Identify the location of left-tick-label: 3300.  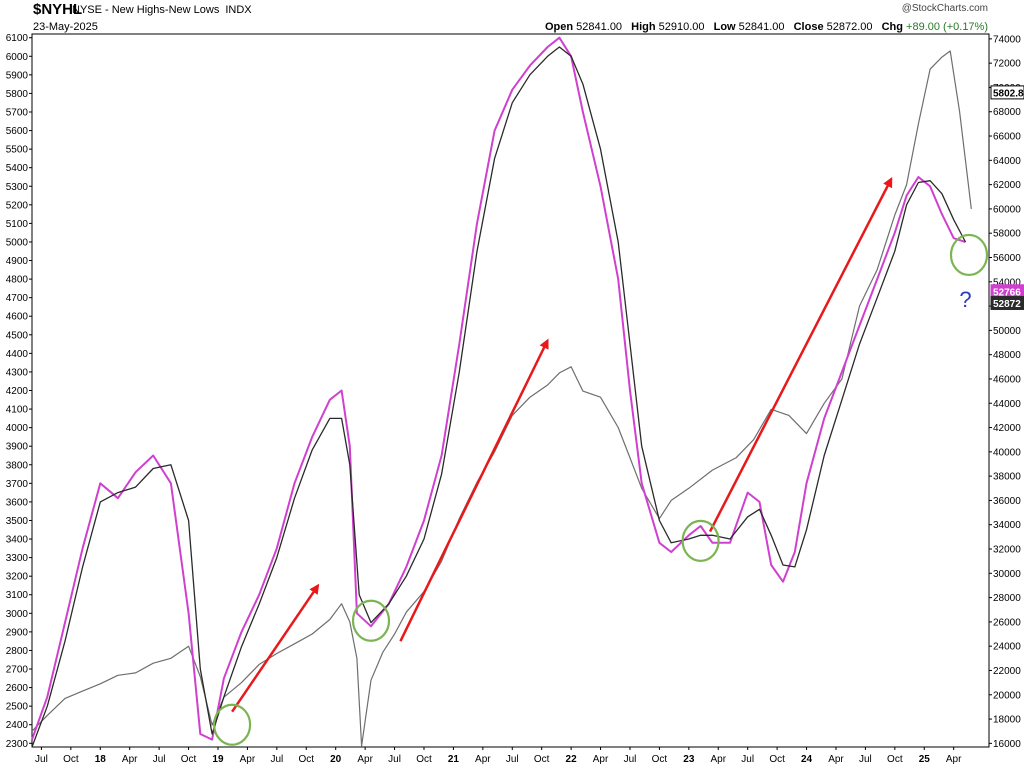
(17, 558).